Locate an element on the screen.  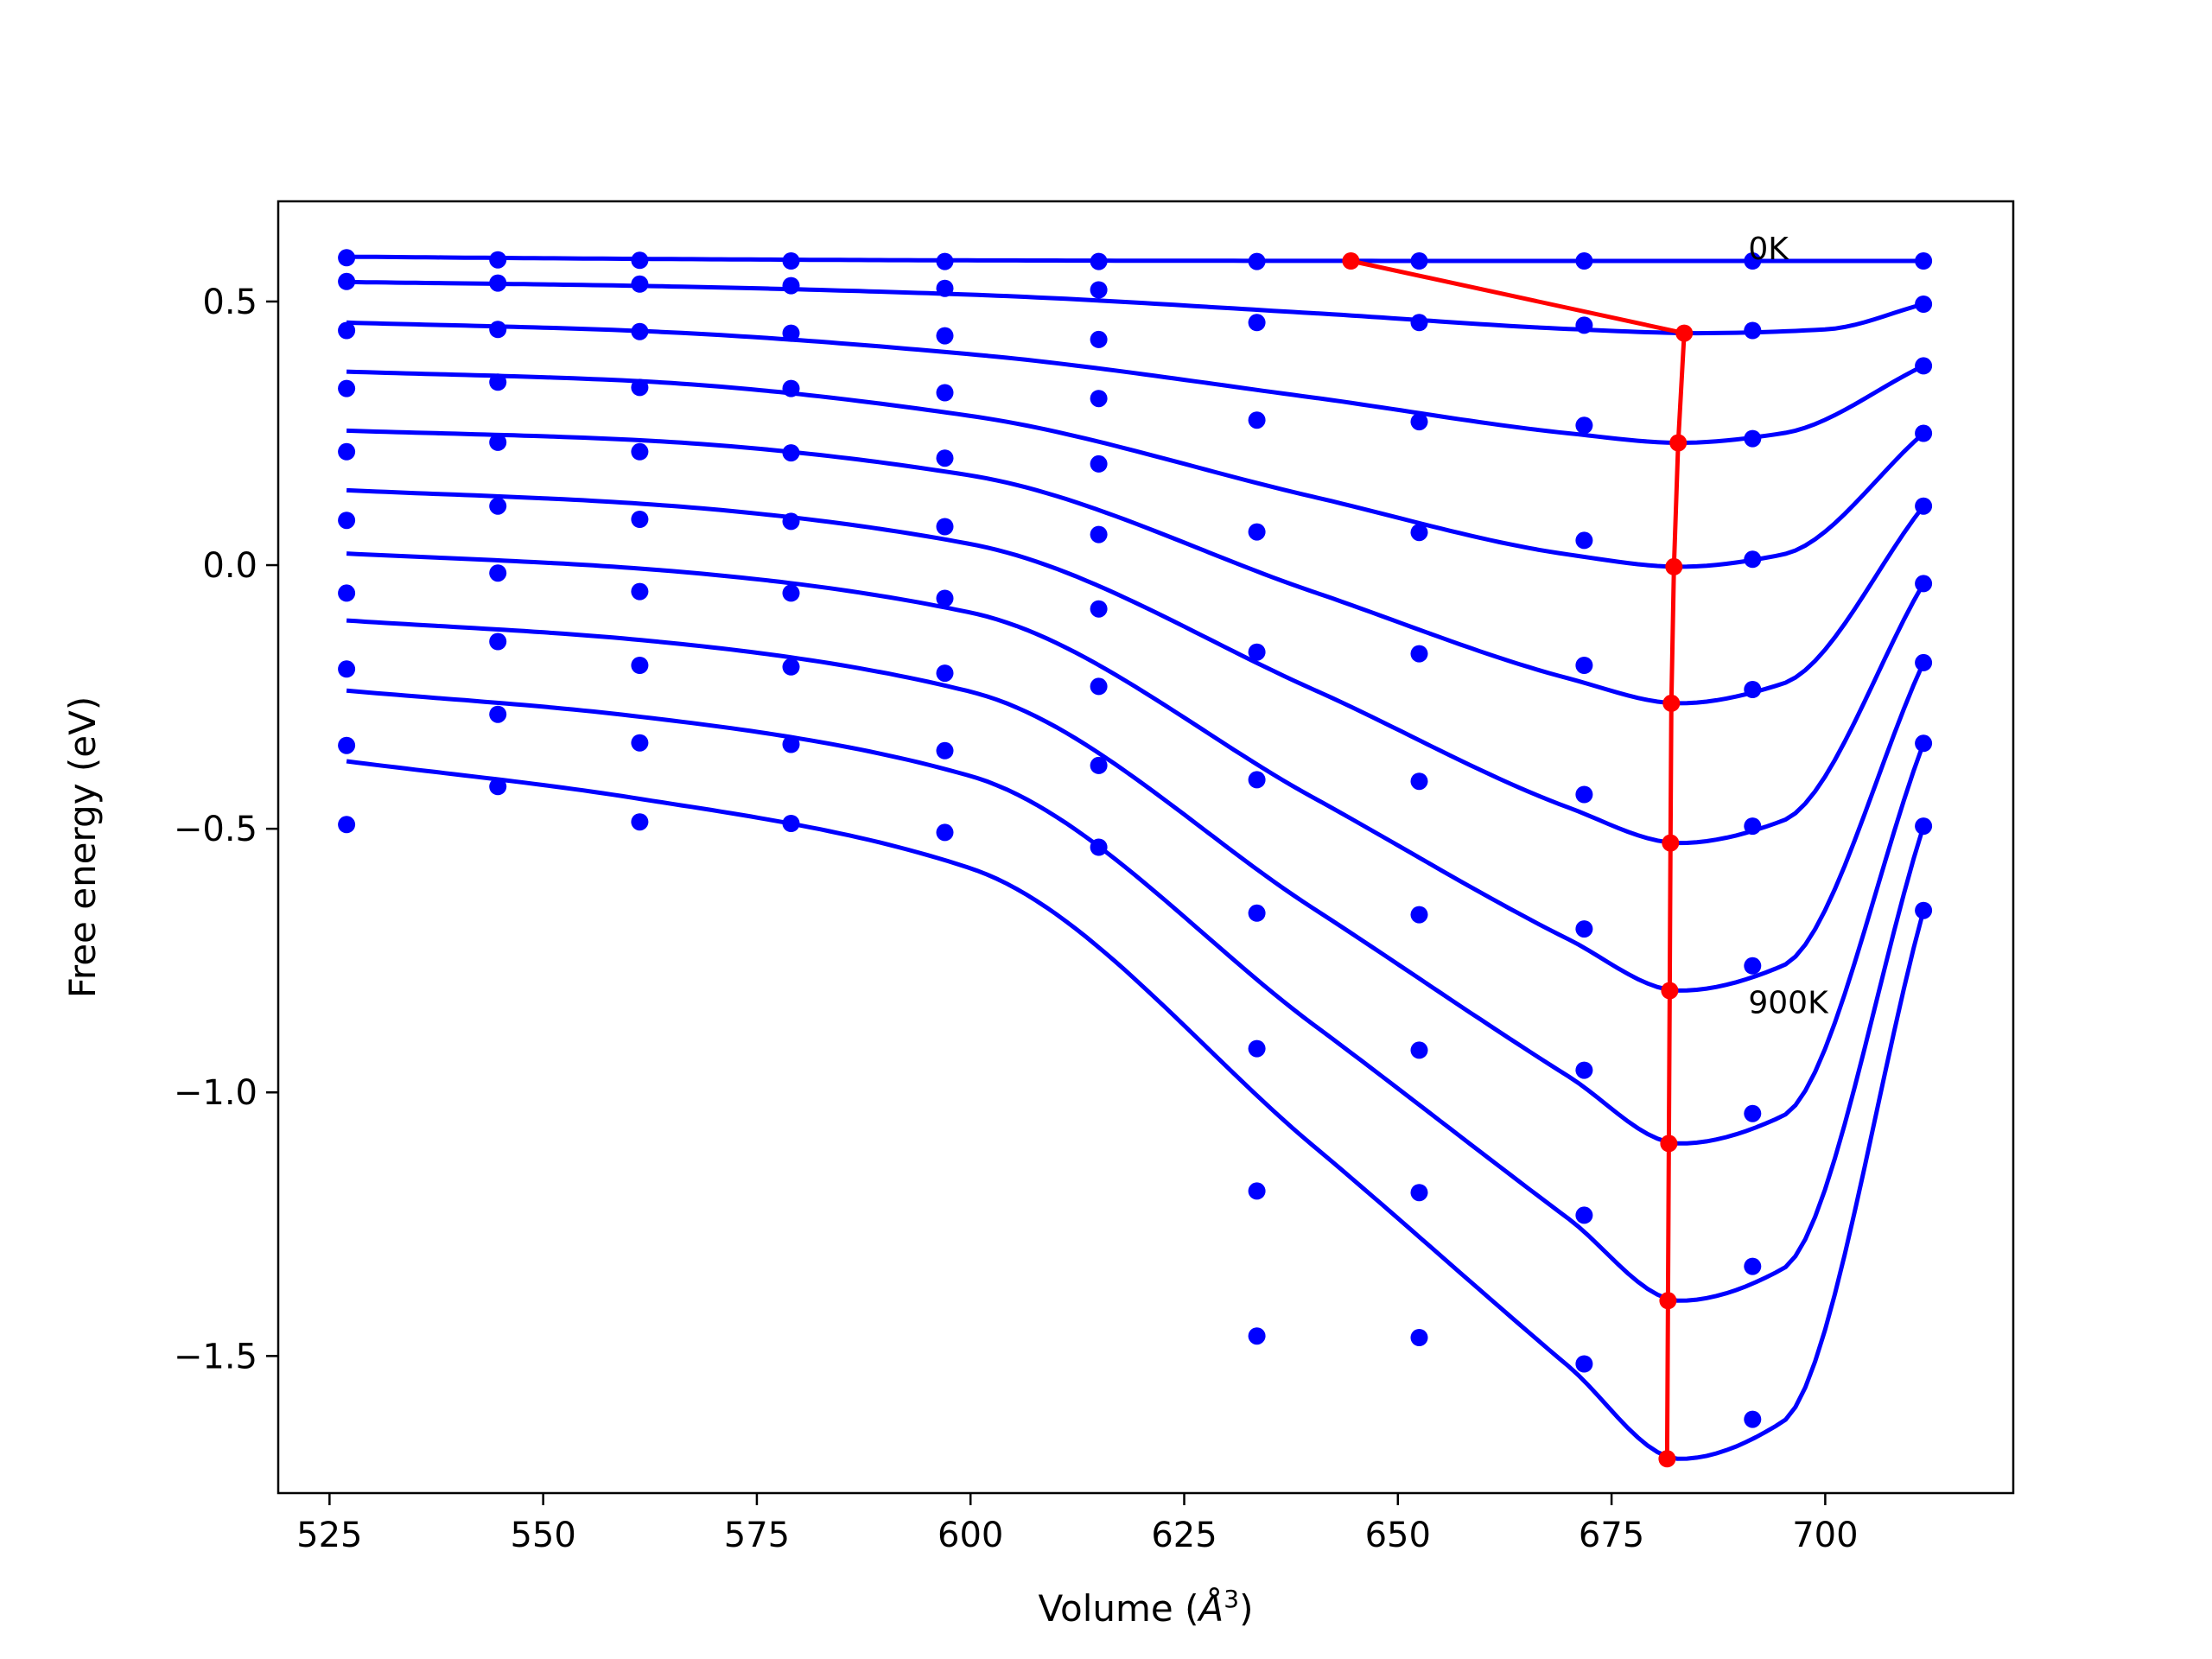
x-axis-label: Volume (Å3) is located at coordinates (1146, 1607).